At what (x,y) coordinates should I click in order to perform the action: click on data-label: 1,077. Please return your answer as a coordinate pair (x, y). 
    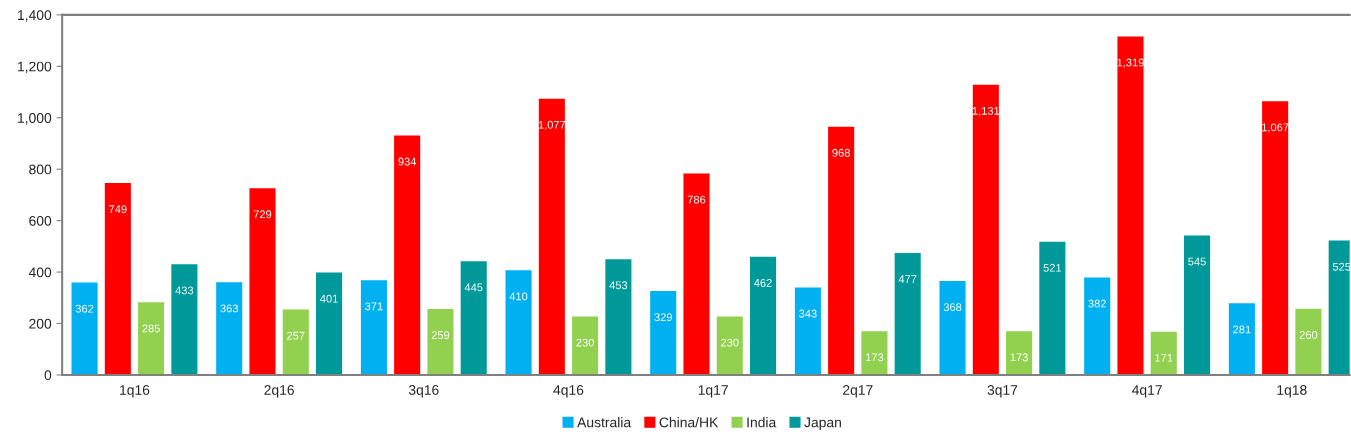
    Looking at the image, I should click on (552, 125).